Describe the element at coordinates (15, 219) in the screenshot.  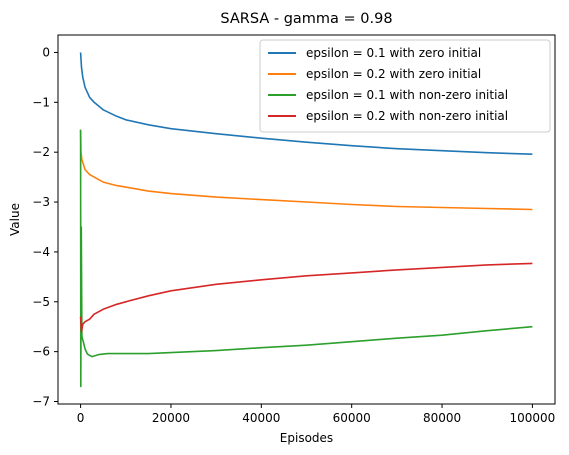
I see `y-axis-label: Value` at that location.